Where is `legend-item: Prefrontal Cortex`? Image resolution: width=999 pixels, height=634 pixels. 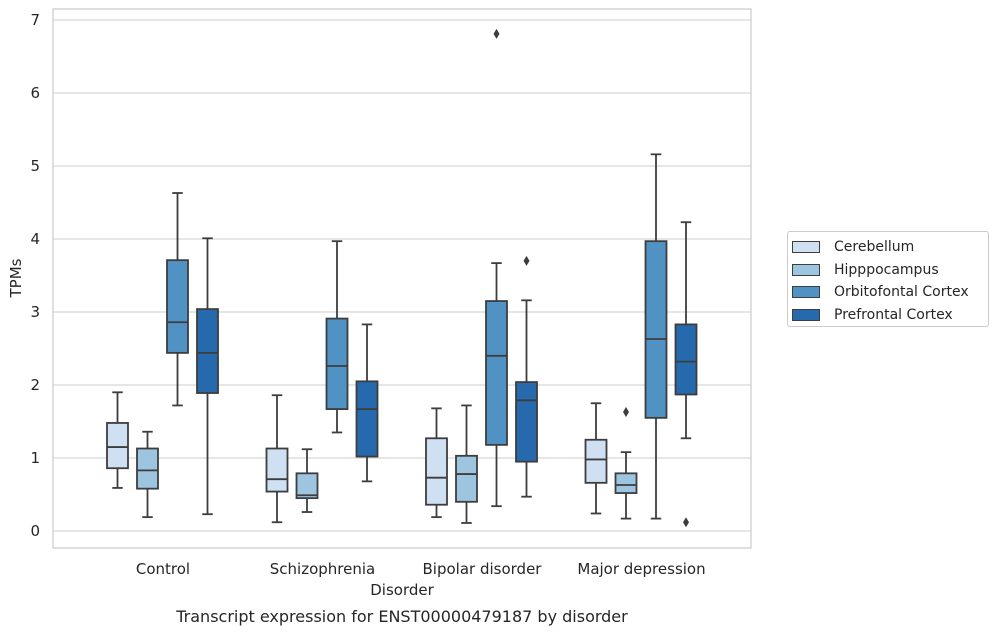 legend-item: Prefrontal Cortex is located at coordinates (890, 315).